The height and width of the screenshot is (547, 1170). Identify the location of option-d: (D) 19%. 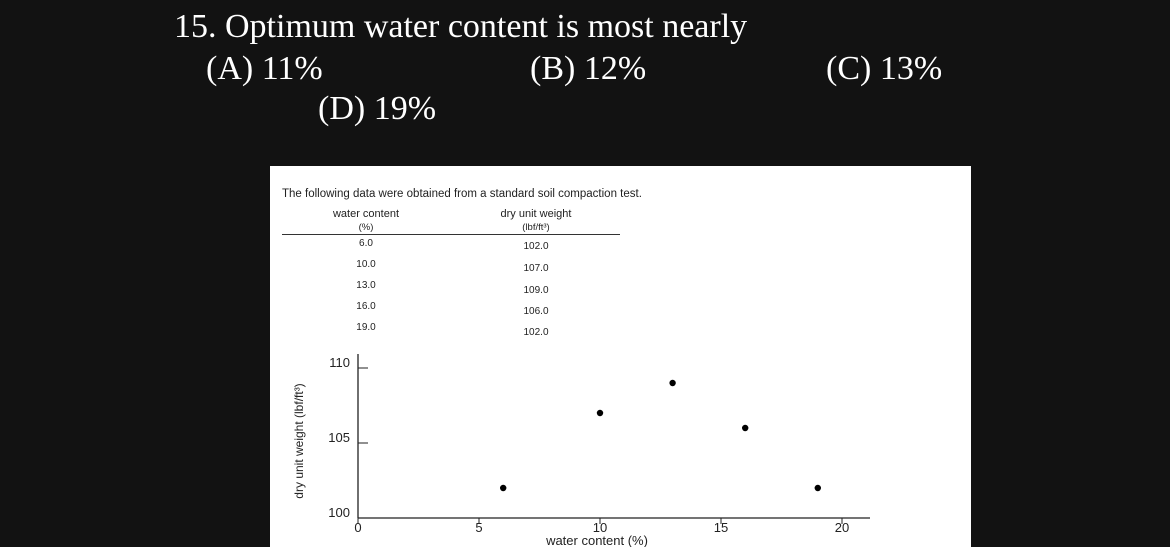
(377, 108).